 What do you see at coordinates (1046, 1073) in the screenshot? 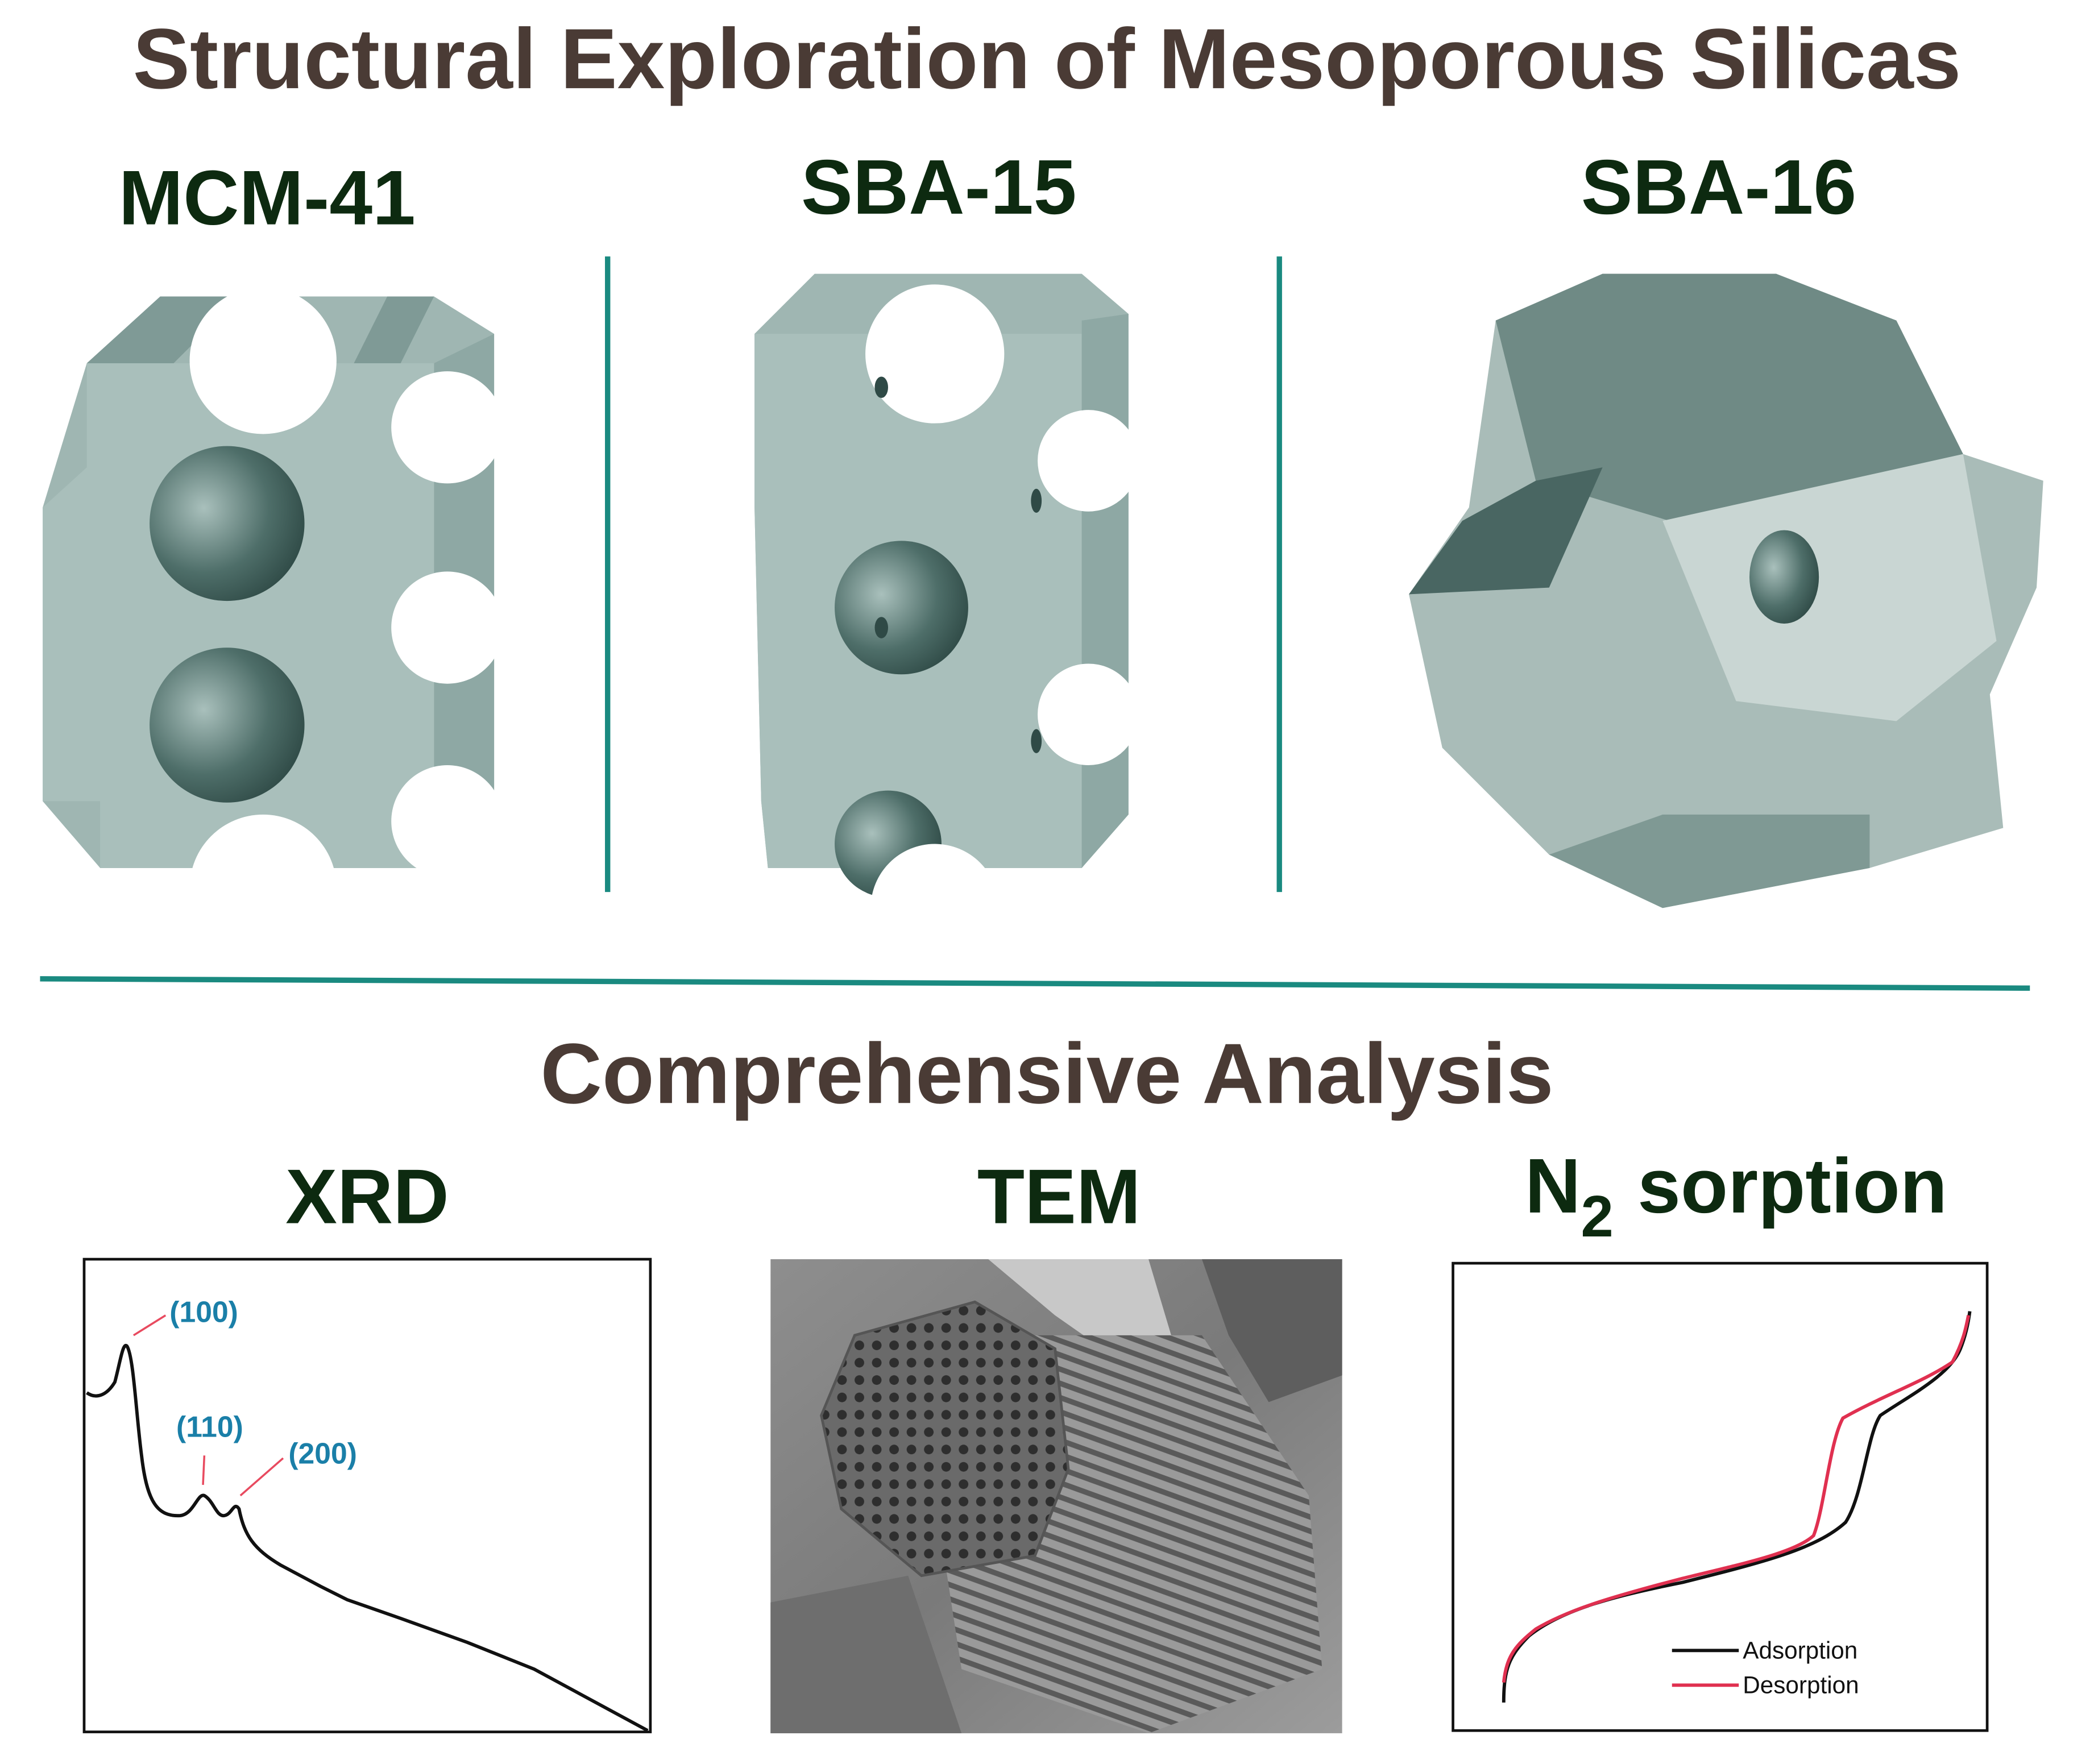
I see `section-title: Comprehensive Analysis` at bounding box center [1046, 1073].